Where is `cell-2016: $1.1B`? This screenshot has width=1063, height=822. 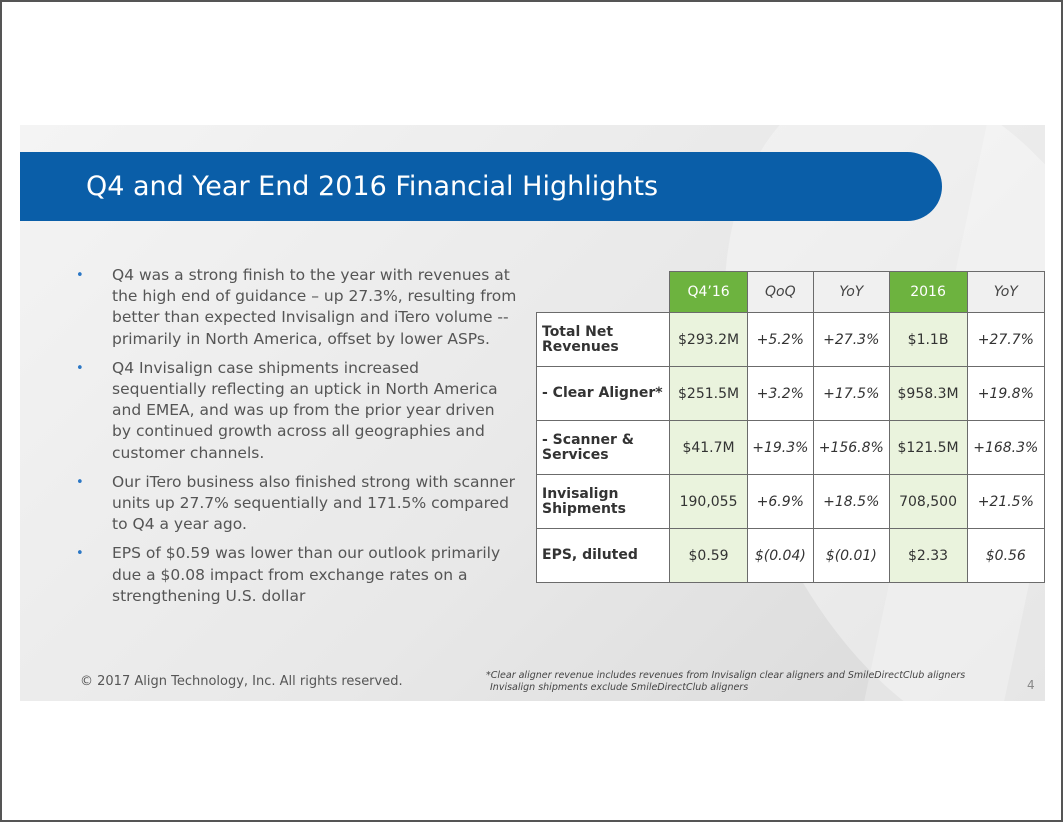 cell-2016: $1.1B is located at coordinates (928, 339).